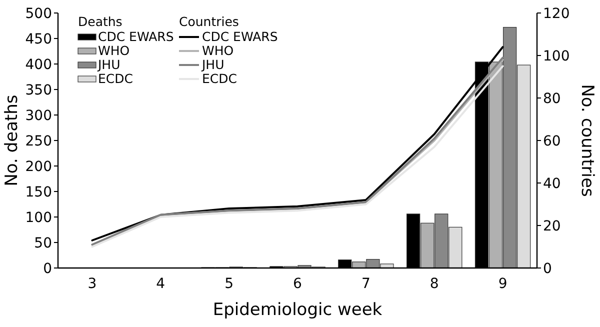 Image resolution: width=600 pixels, height=327 pixels. What do you see at coordinates (38, 64) in the screenshot?
I see `y-tick-label: 400` at bounding box center [38, 64].